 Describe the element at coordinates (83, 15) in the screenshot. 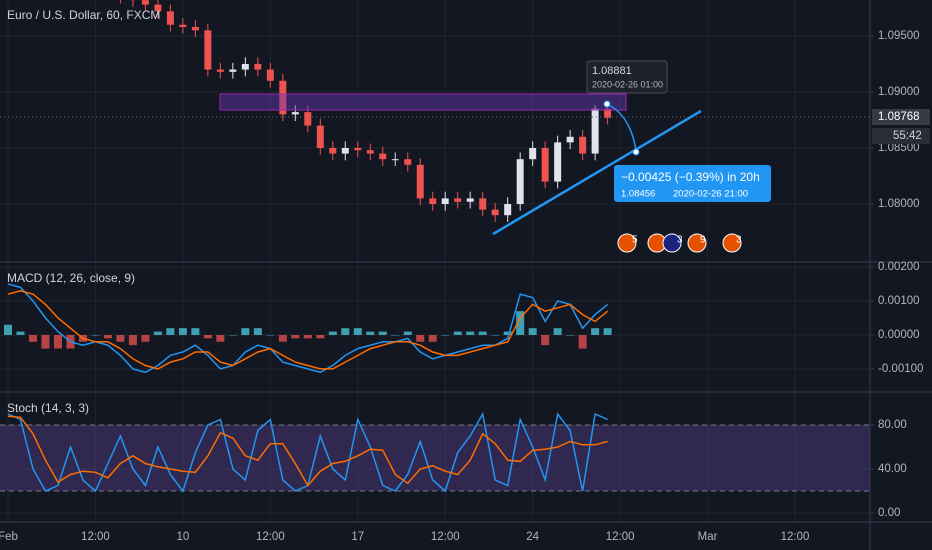

I see `chart-title: Euro / U.S. Dollar, 60, FXCM` at that location.